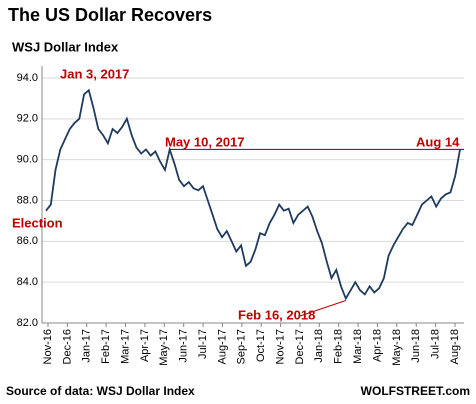 The image size is (476, 404). What do you see at coordinates (27, 160) in the screenshot?
I see `y-tick-label: 90.0` at bounding box center [27, 160].